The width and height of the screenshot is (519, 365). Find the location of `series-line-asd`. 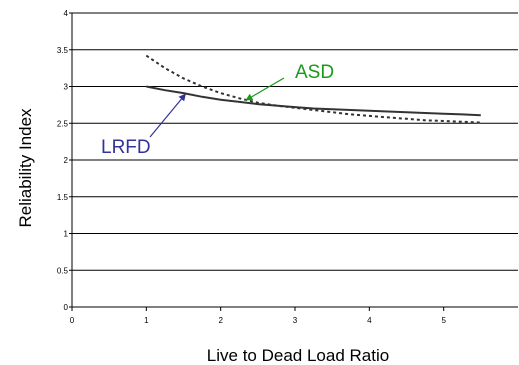

series-line-asd is located at coordinates (313, 89).